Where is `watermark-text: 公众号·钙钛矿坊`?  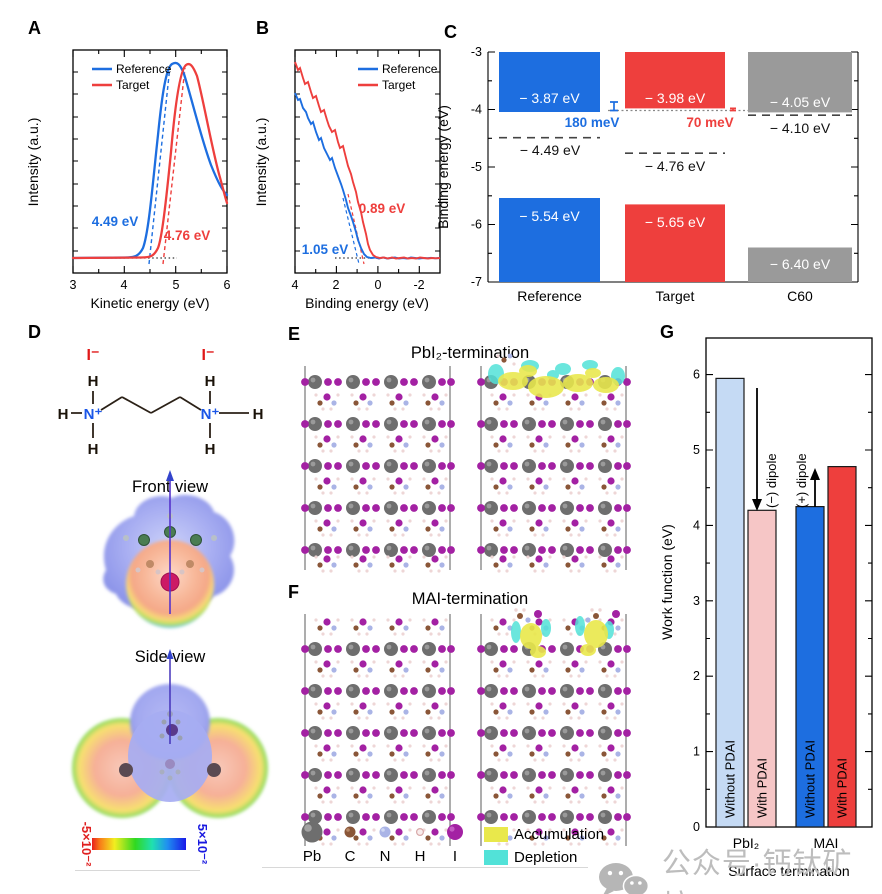 watermark-text: 公众号·钙钛矿坊 is located at coordinates (757, 871).